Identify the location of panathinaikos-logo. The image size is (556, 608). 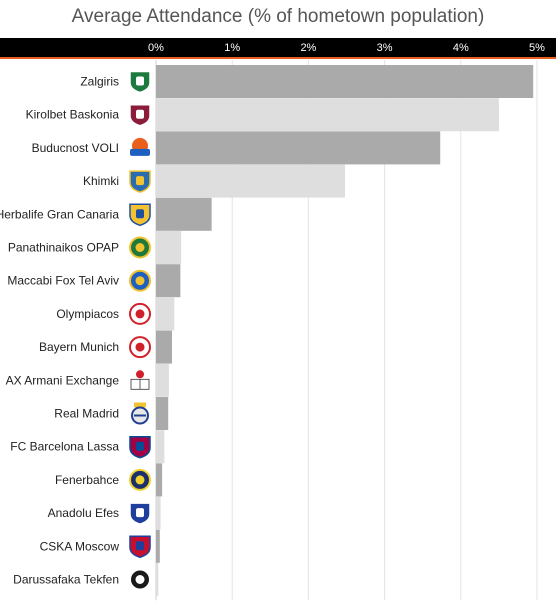
(140, 247).